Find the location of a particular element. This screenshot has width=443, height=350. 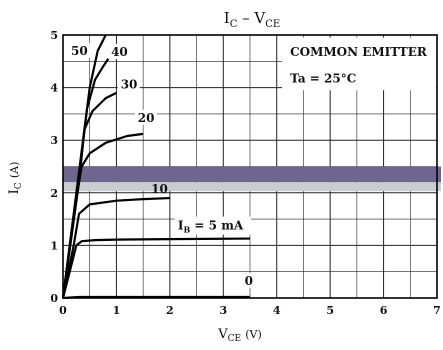

y-tick-label: 2 is located at coordinates (54, 193).